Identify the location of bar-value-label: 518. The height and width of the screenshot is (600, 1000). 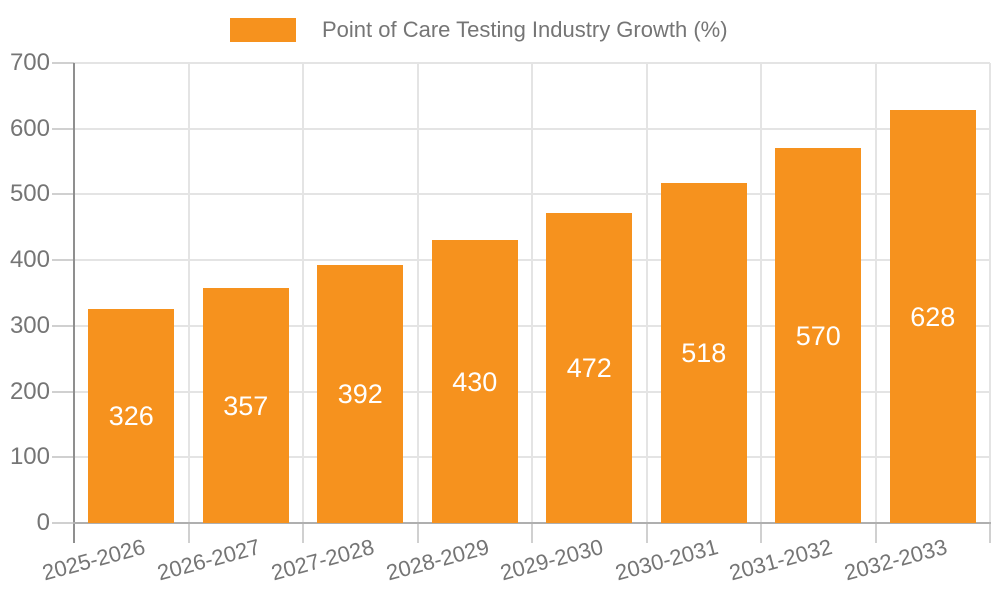
(704, 352).